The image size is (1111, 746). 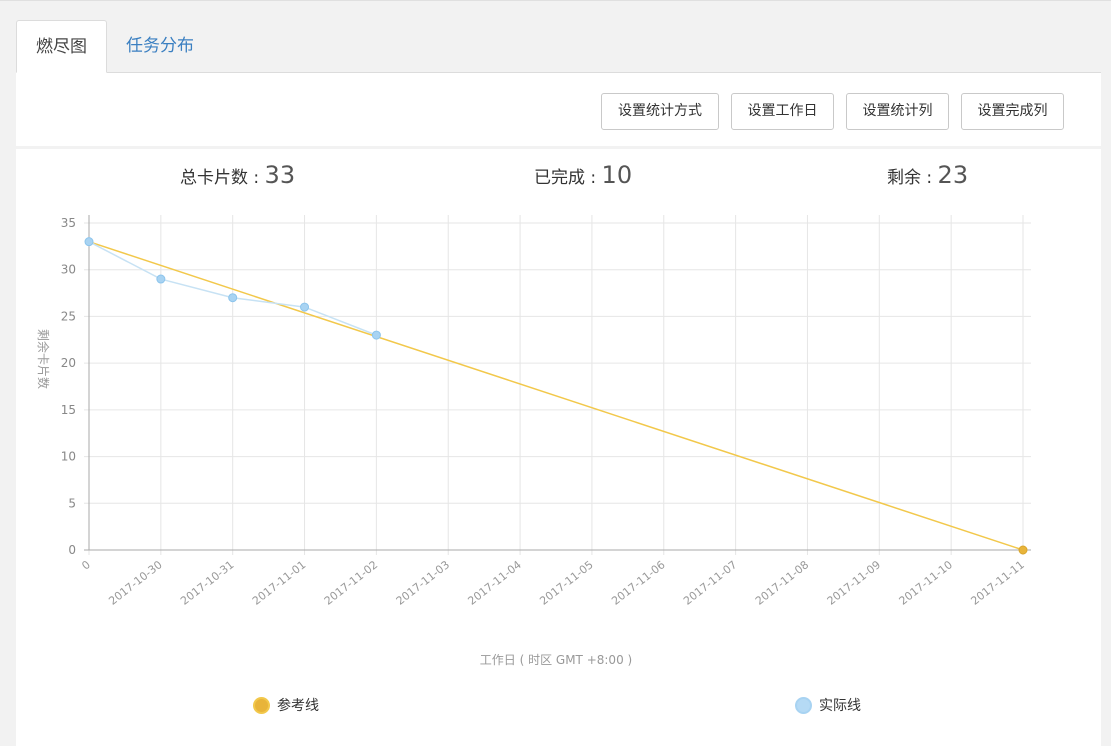 I want to click on x-tick-label: 2017-11-07, so click(x=710, y=583).